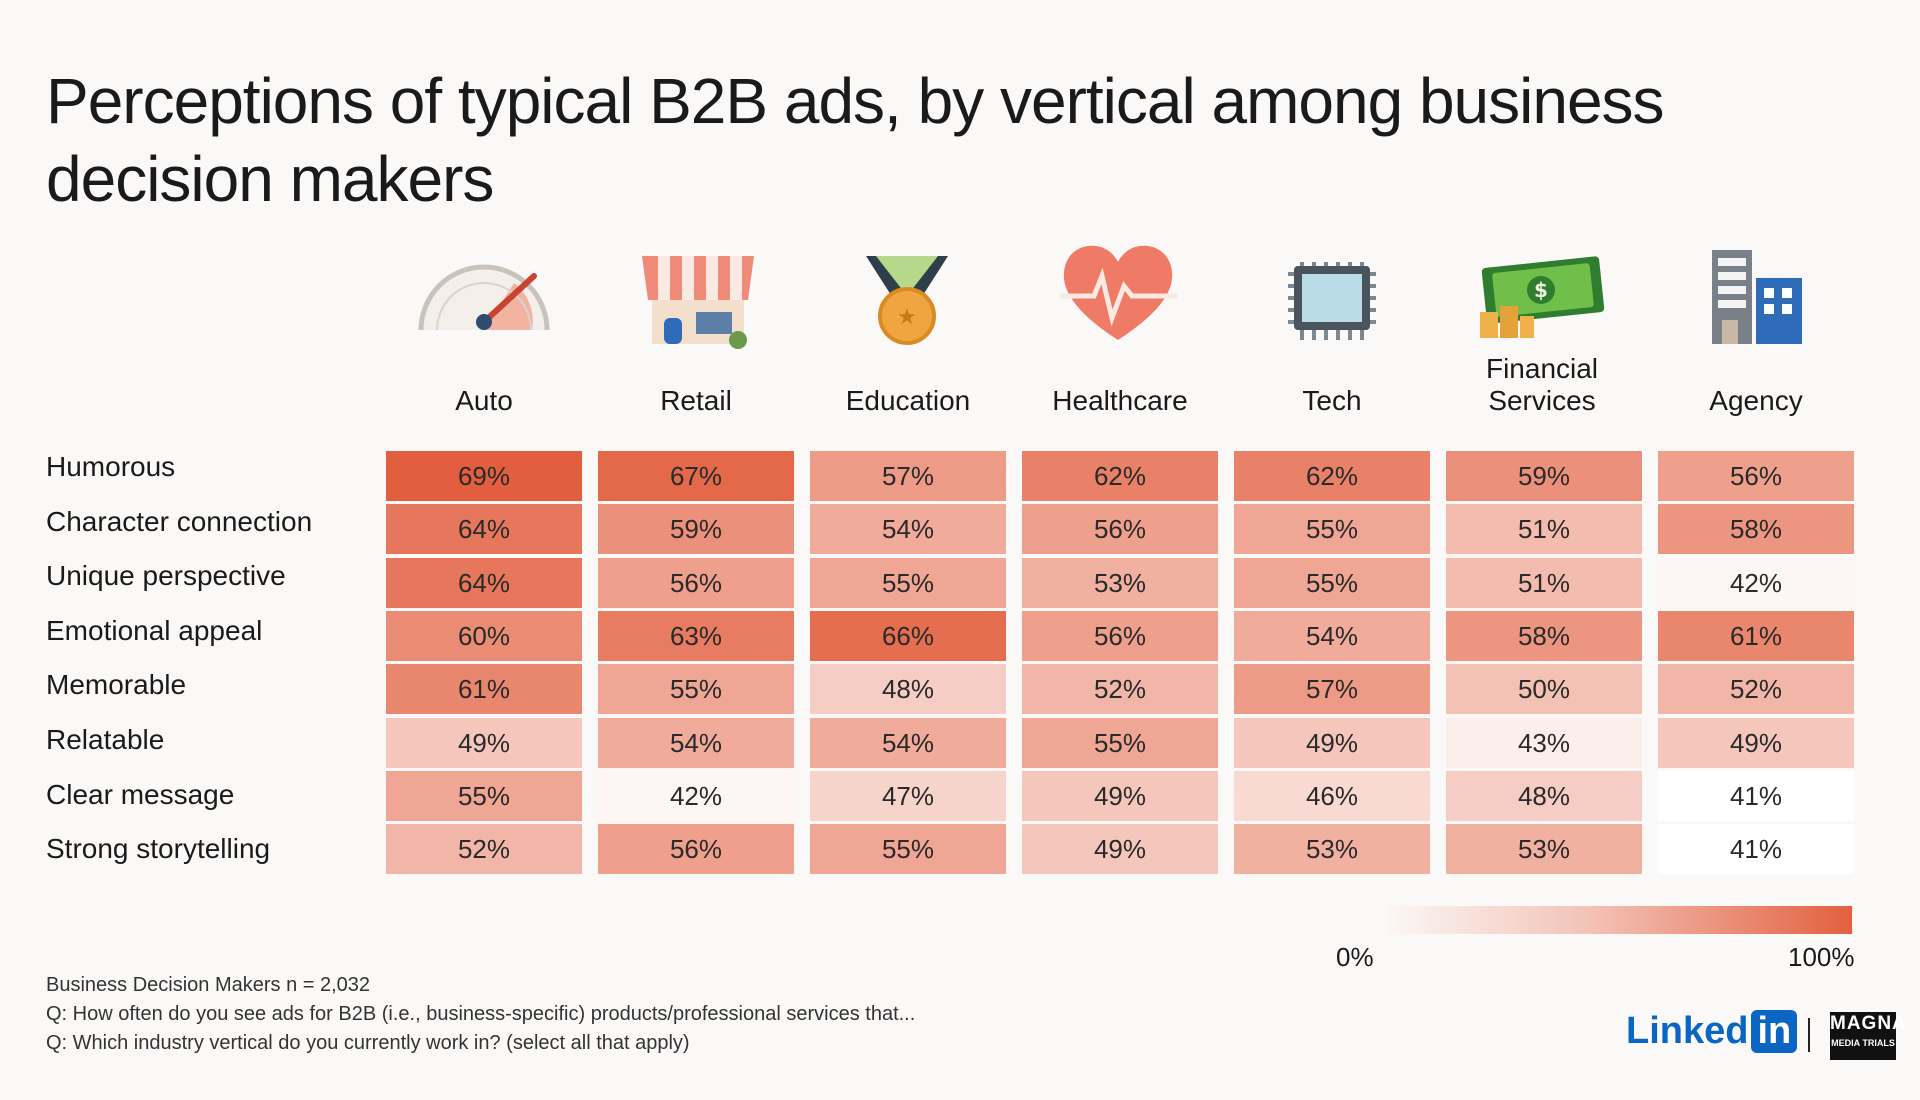 This screenshot has height=1100, width=1920. I want to click on cell-character-connection-healthcare: 56%, so click(1120, 529).